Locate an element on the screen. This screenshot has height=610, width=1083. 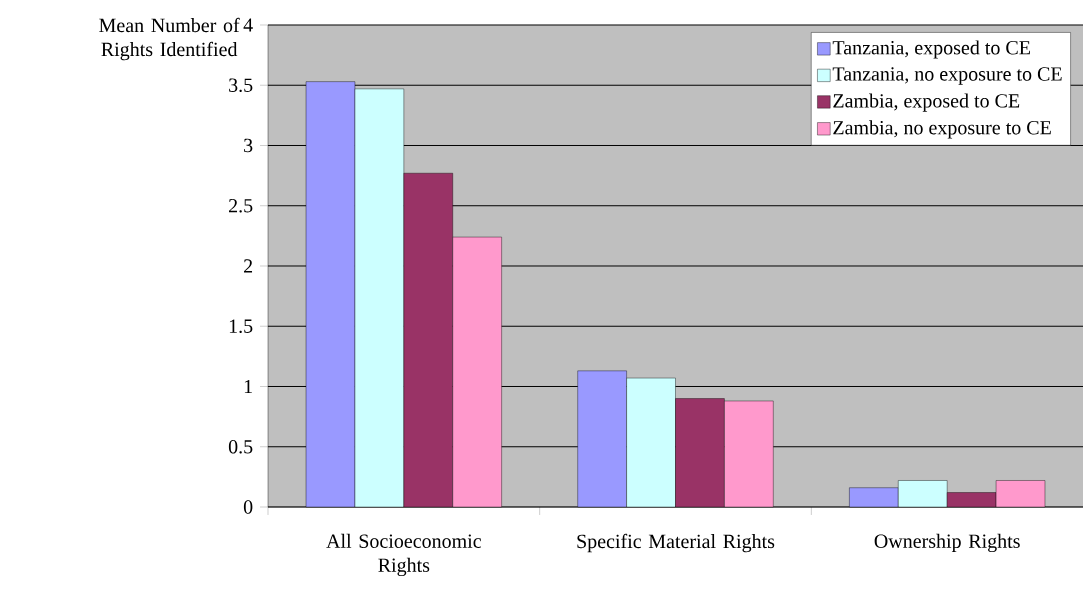
legend-label: Tanzania, no exposure to CE is located at coordinates (947, 76).